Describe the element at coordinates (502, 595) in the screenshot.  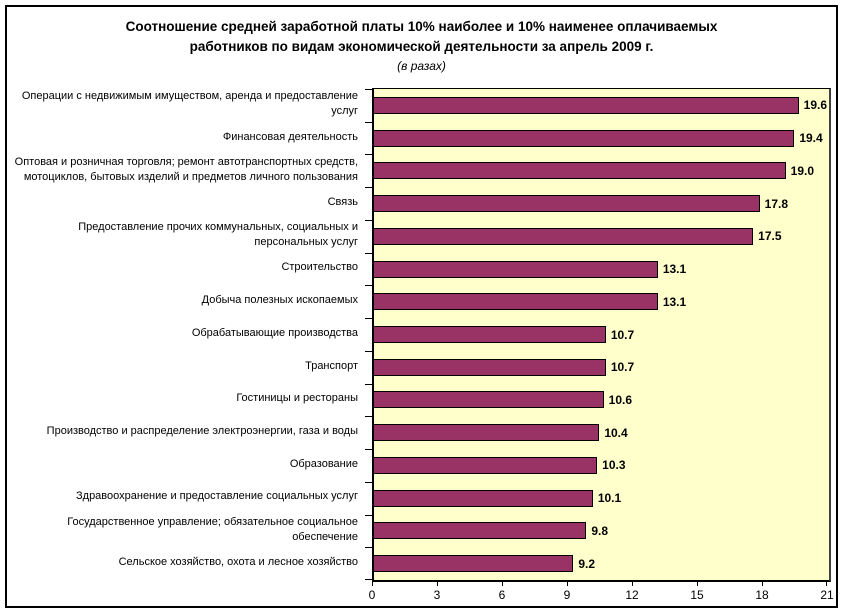
I see `value-axis-tick-label: 6` at that location.